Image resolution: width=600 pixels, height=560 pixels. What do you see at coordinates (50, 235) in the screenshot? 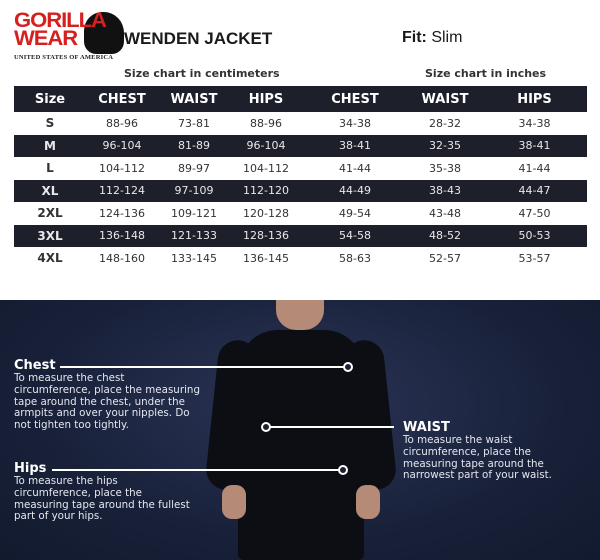
I see `size-cell: 3XL` at bounding box center [50, 235].